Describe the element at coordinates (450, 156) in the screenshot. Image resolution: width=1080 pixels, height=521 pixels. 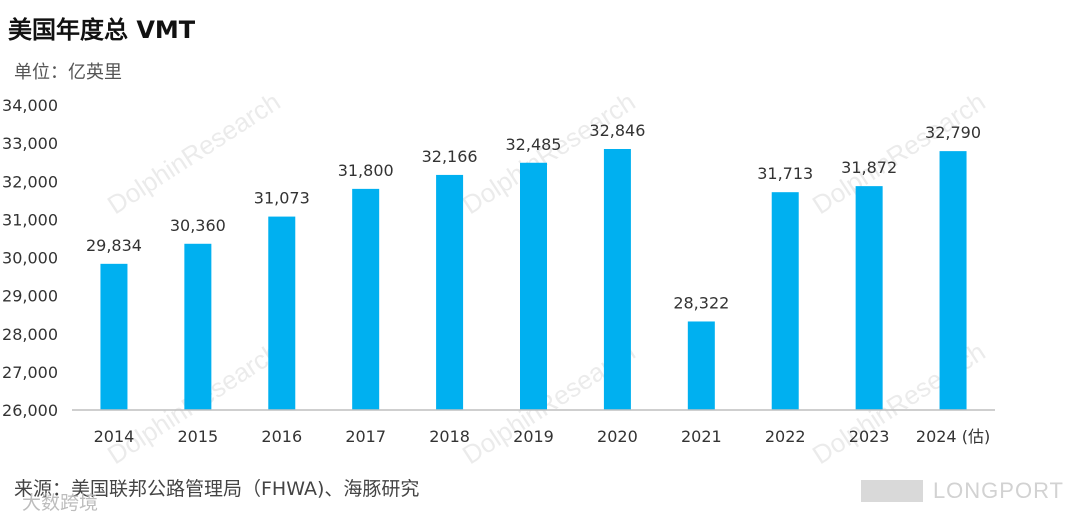
I see `data-label: 32,166` at that location.